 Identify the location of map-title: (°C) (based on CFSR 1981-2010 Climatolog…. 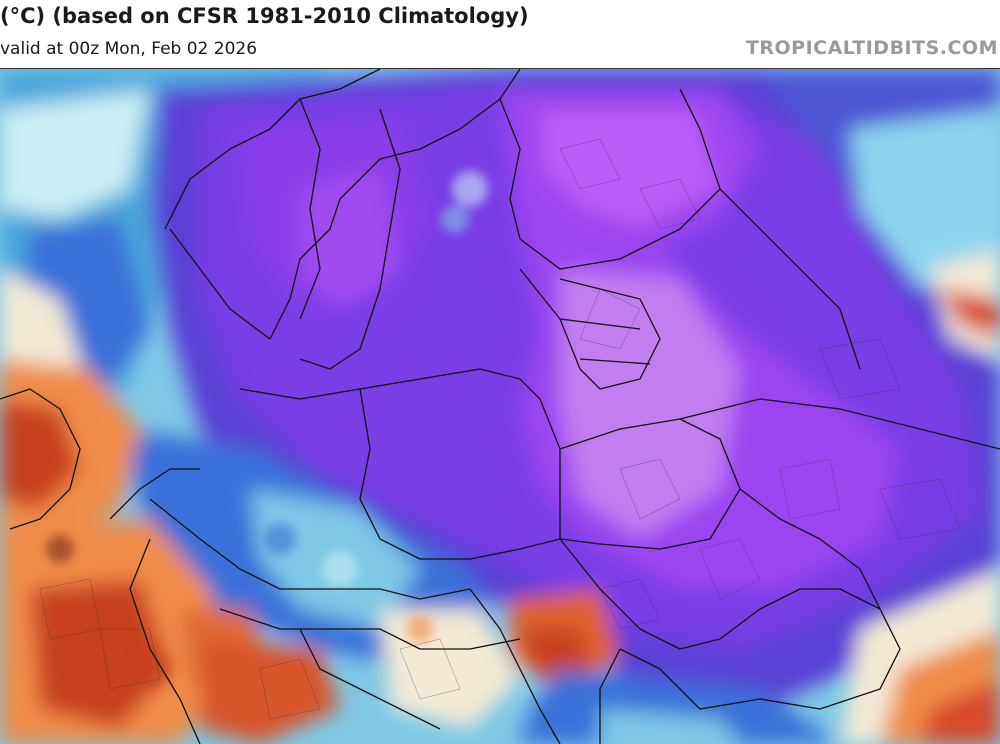
(264, 16).